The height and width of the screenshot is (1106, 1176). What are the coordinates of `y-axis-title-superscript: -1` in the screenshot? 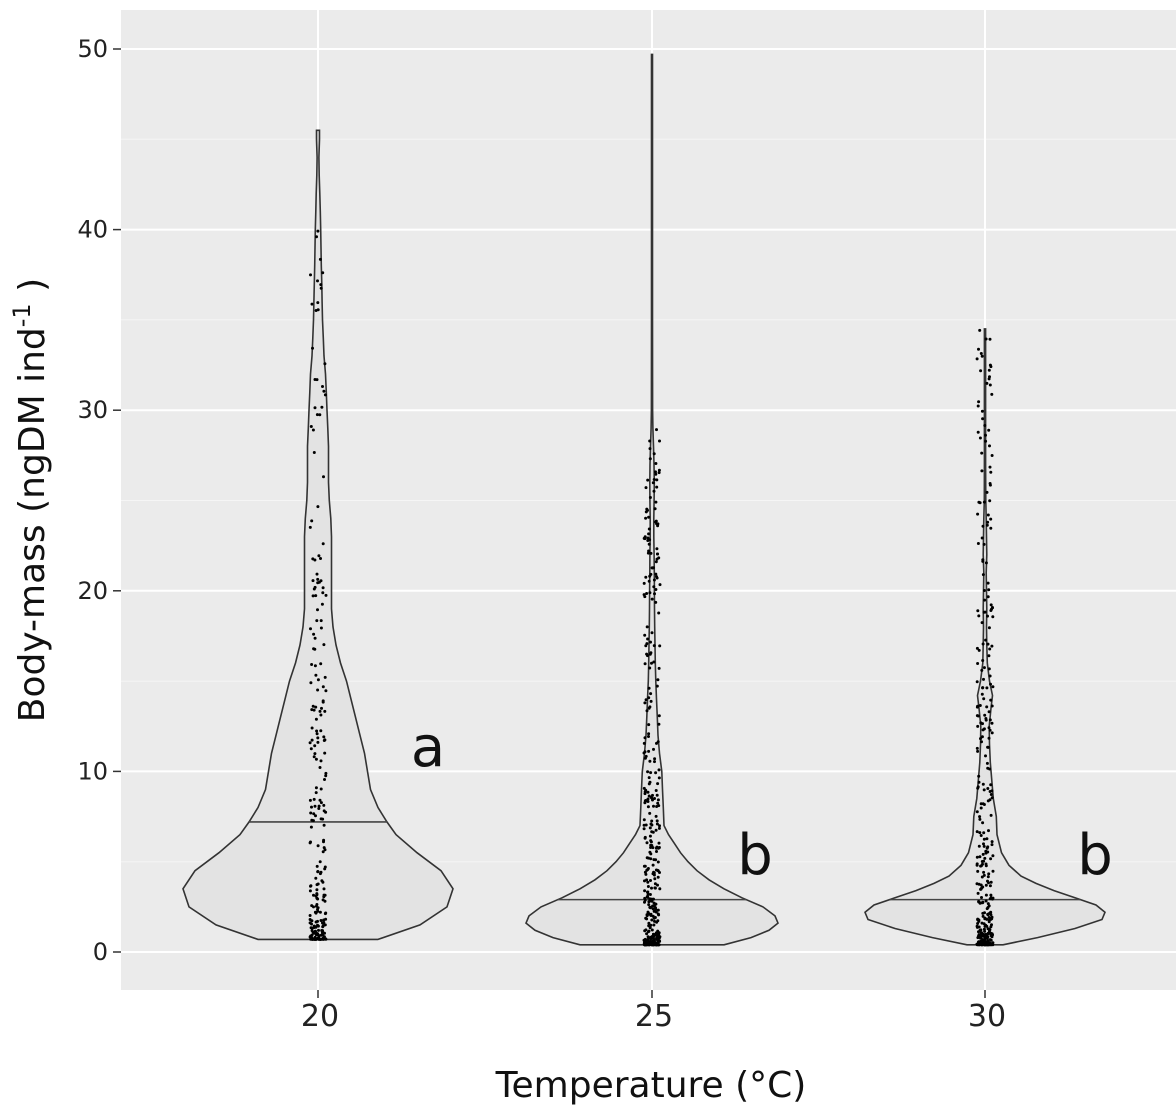 It's located at (22, 315).